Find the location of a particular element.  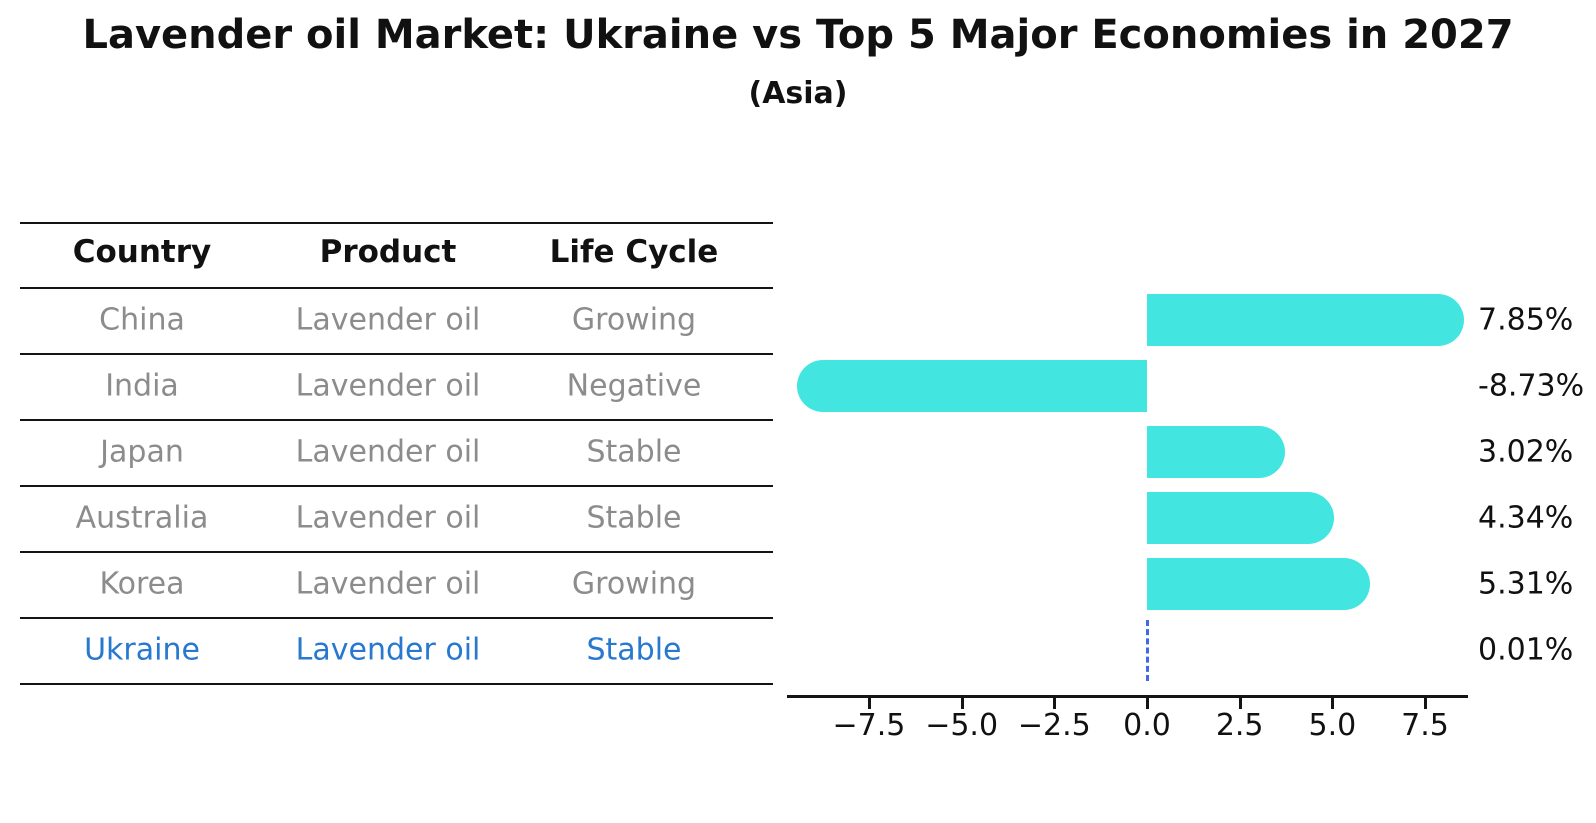

x-axis-spine is located at coordinates (1127, 696).